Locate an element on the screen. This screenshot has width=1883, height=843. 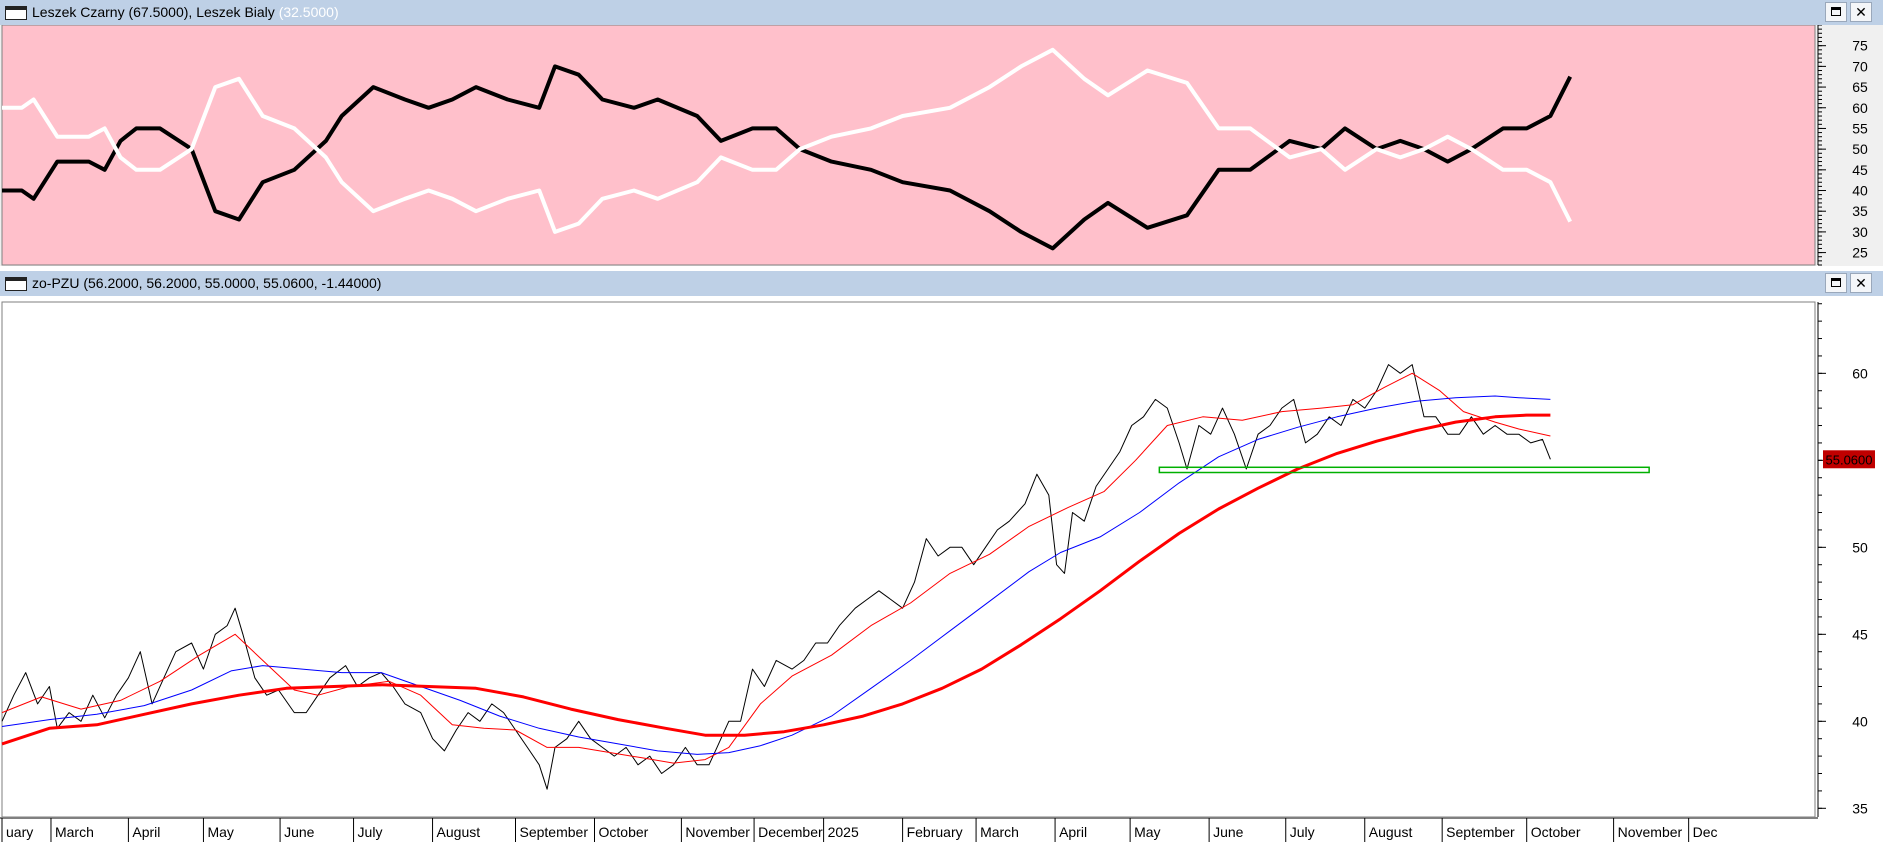
x-axis-area is located at coordinates (941, 830).